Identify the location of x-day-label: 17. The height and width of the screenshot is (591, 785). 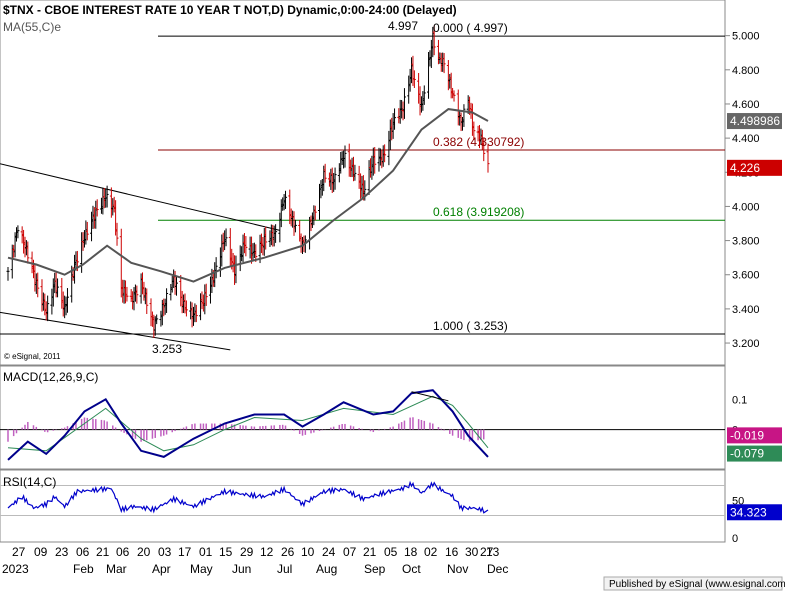
(185, 552).